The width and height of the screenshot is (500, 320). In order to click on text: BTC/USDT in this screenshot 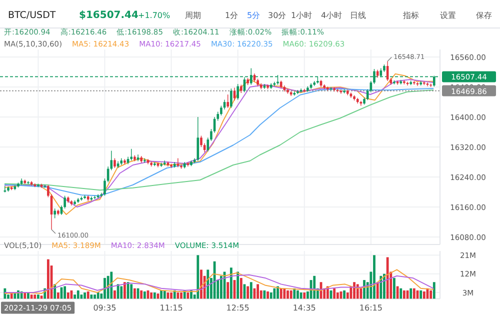, I will do `click(32, 15)`.